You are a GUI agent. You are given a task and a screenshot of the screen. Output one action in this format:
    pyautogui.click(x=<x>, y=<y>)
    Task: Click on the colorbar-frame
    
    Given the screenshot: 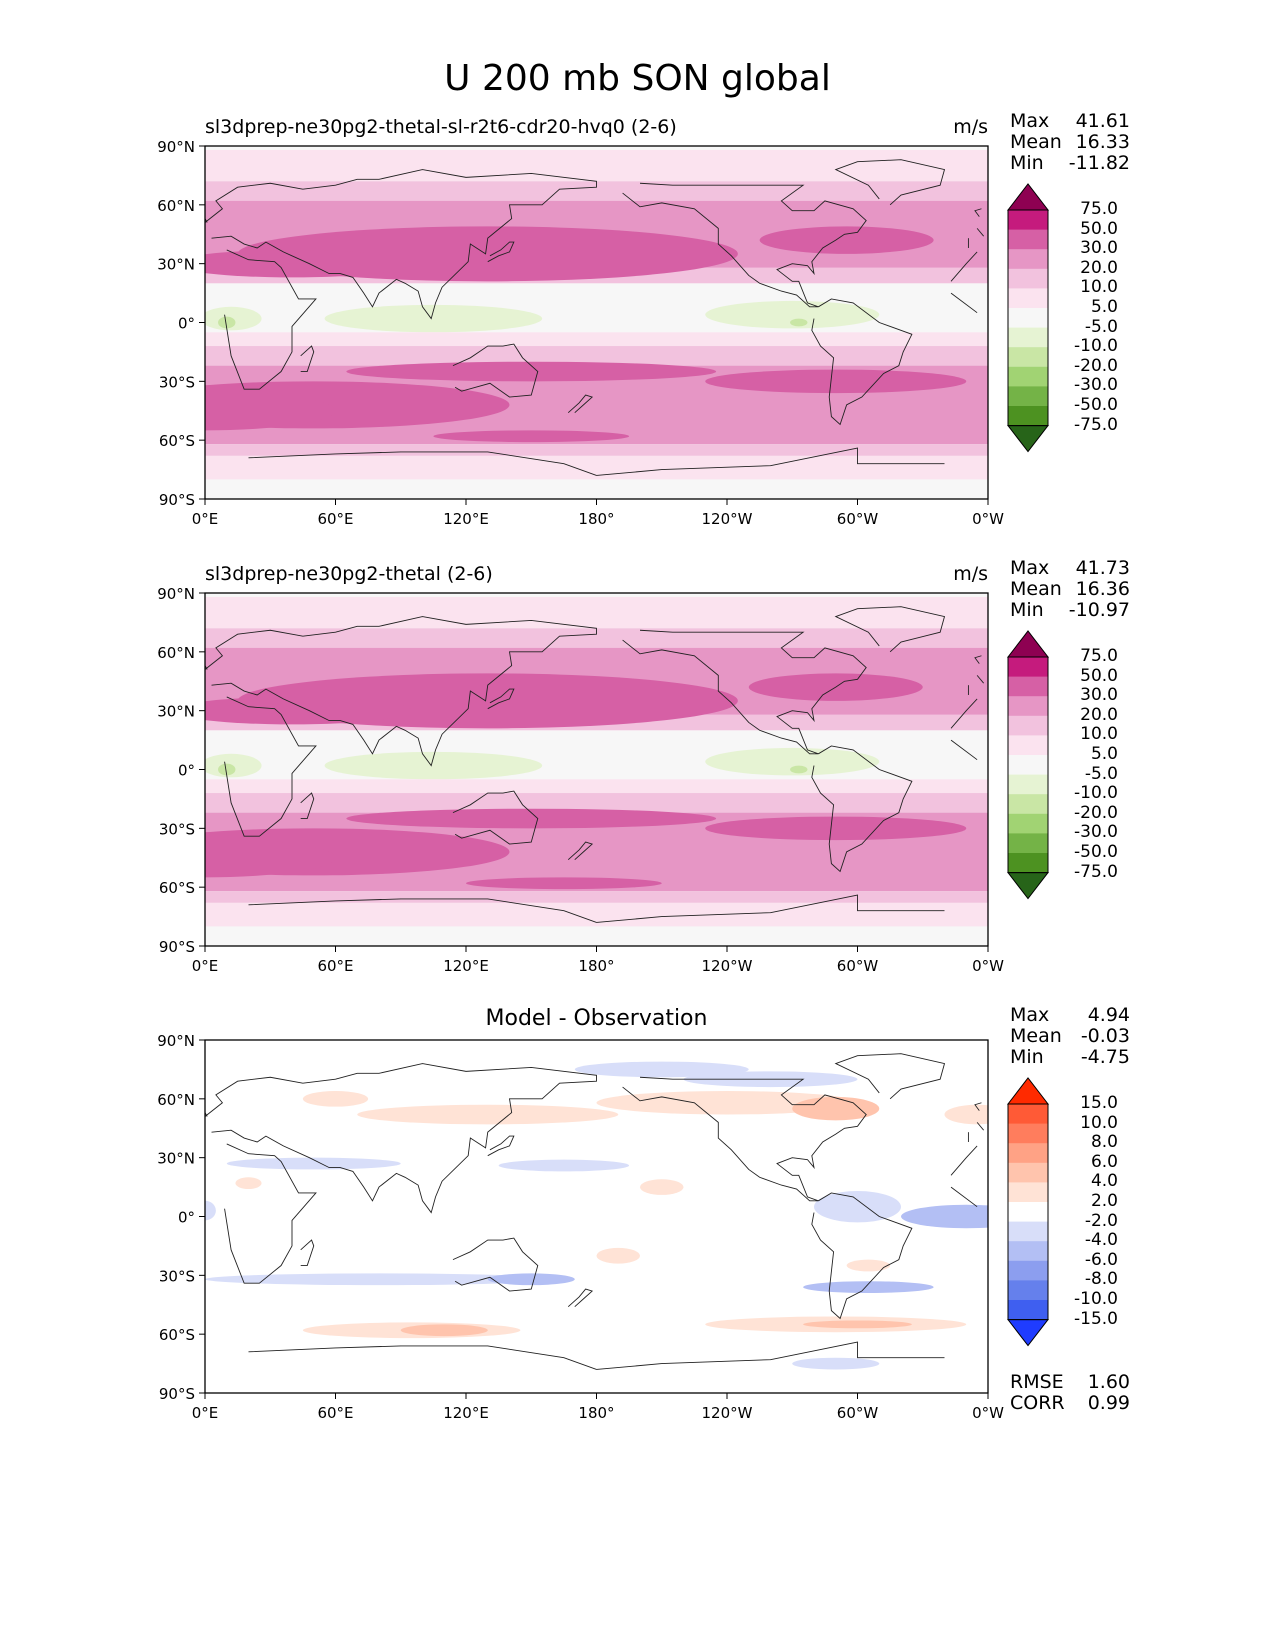 What is the action you would take?
    pyautogui.click(x=1028, y=1212)
    